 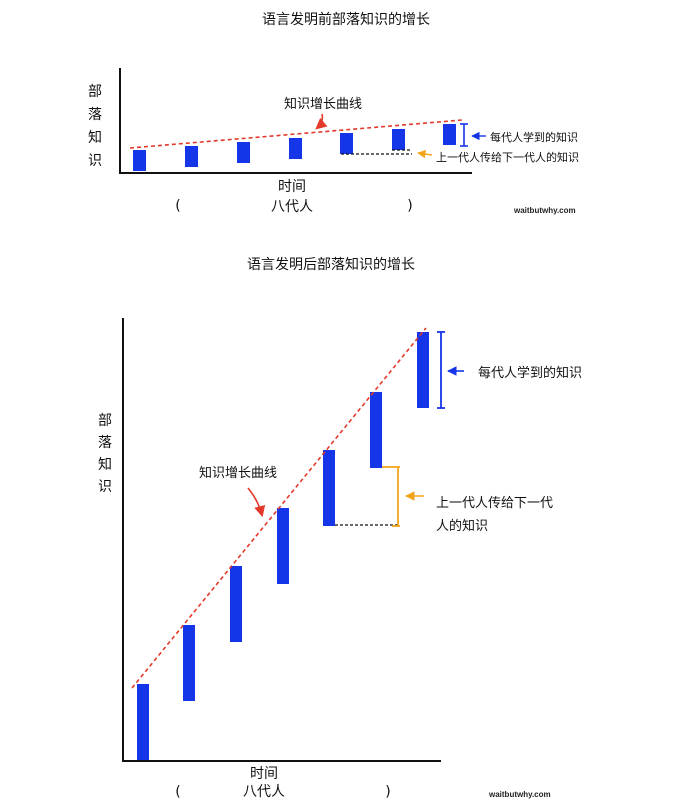 What do you see at coordinates (323, 104) in the screenshot?
I see `top-curve-label: 知识增长曲线` at bounding box center [323, 104].